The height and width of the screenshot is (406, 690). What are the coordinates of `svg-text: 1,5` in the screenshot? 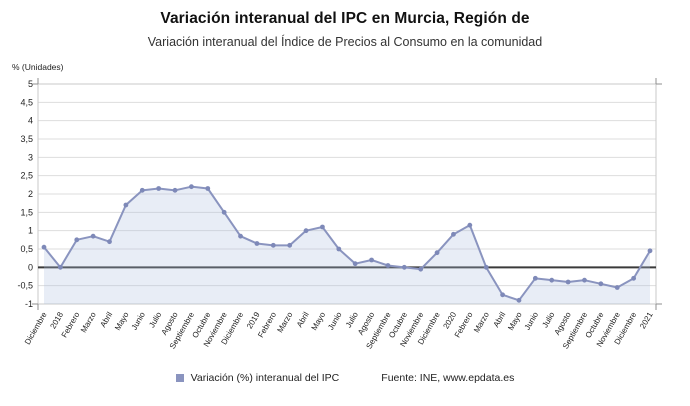 It's located at (26, 212).